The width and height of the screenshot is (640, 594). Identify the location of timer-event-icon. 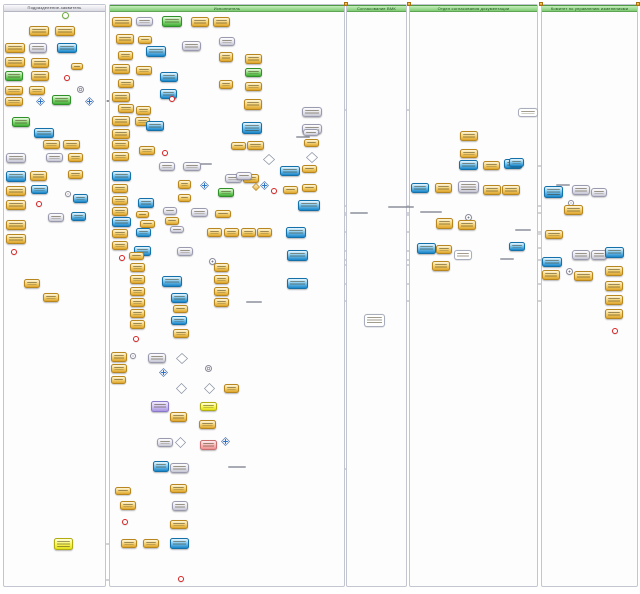
(68, 194).